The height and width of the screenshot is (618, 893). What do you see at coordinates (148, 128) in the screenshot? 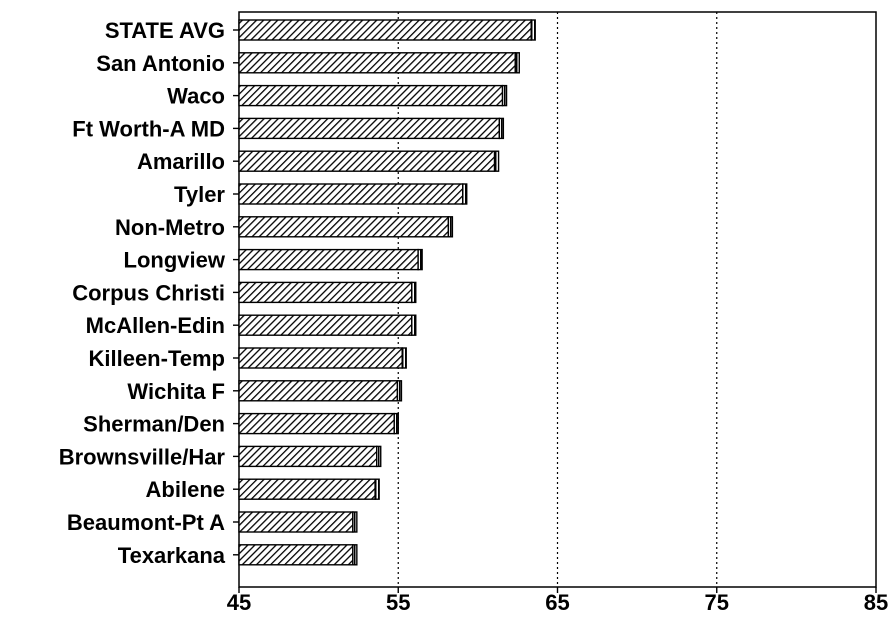
I see `category-label: Ft Worth-A MD` at bounding box center [148, 128].